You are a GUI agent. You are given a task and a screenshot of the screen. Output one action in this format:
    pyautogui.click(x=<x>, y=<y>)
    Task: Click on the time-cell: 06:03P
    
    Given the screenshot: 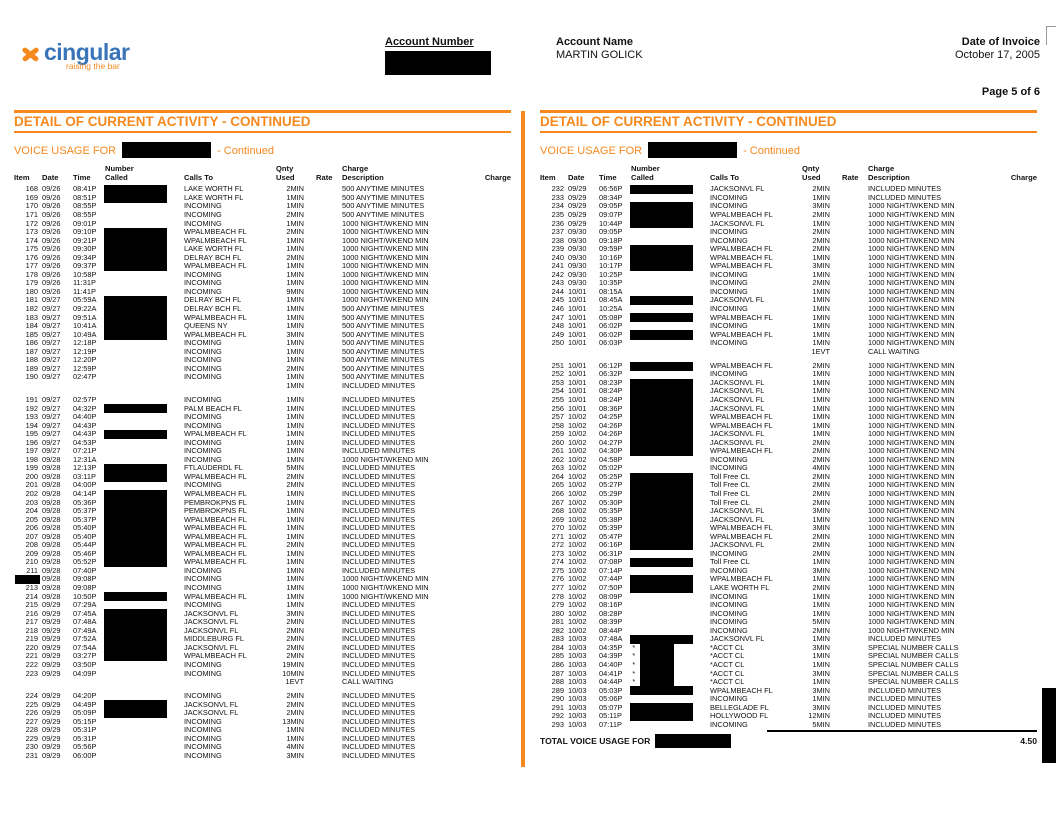 What is the action you would take?
    pyautogui.click(x=611, y=343)
    